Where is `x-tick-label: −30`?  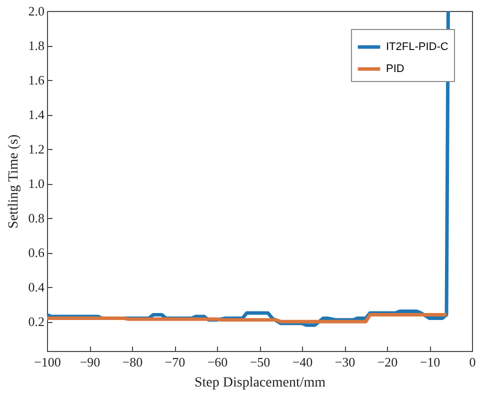 x-tick-label: −30 is located at coordinates (345, 362).